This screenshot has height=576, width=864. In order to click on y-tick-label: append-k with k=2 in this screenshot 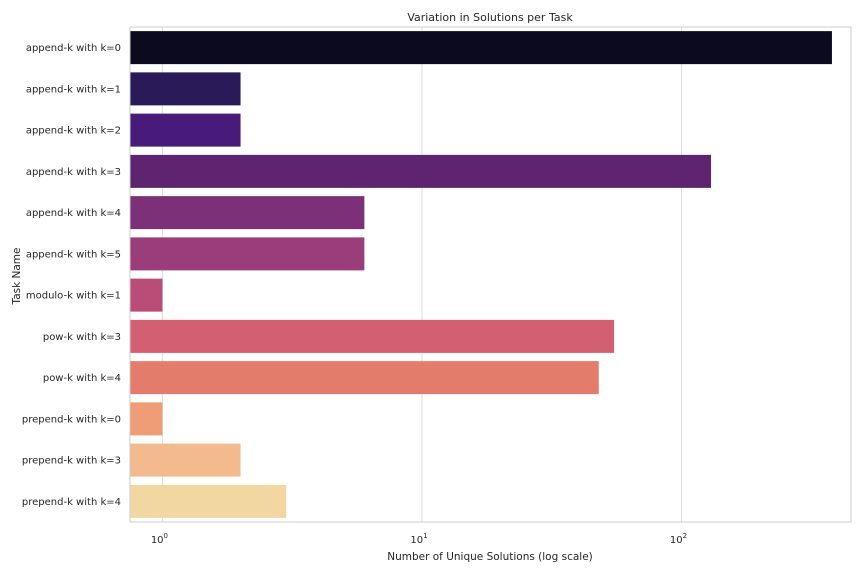, I will do `click(73, 131)`.